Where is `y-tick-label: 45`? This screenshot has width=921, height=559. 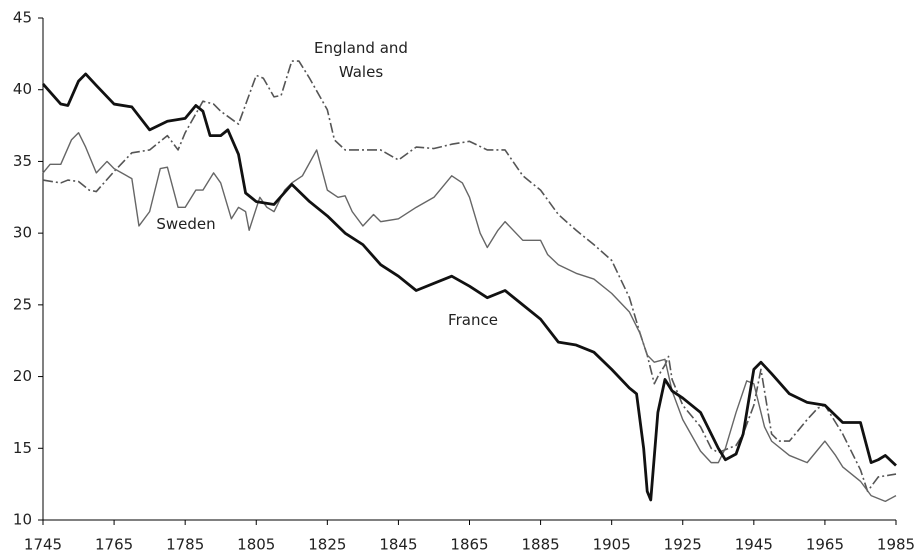
y-tick-label: 45 is located at coordinates (22, 18).